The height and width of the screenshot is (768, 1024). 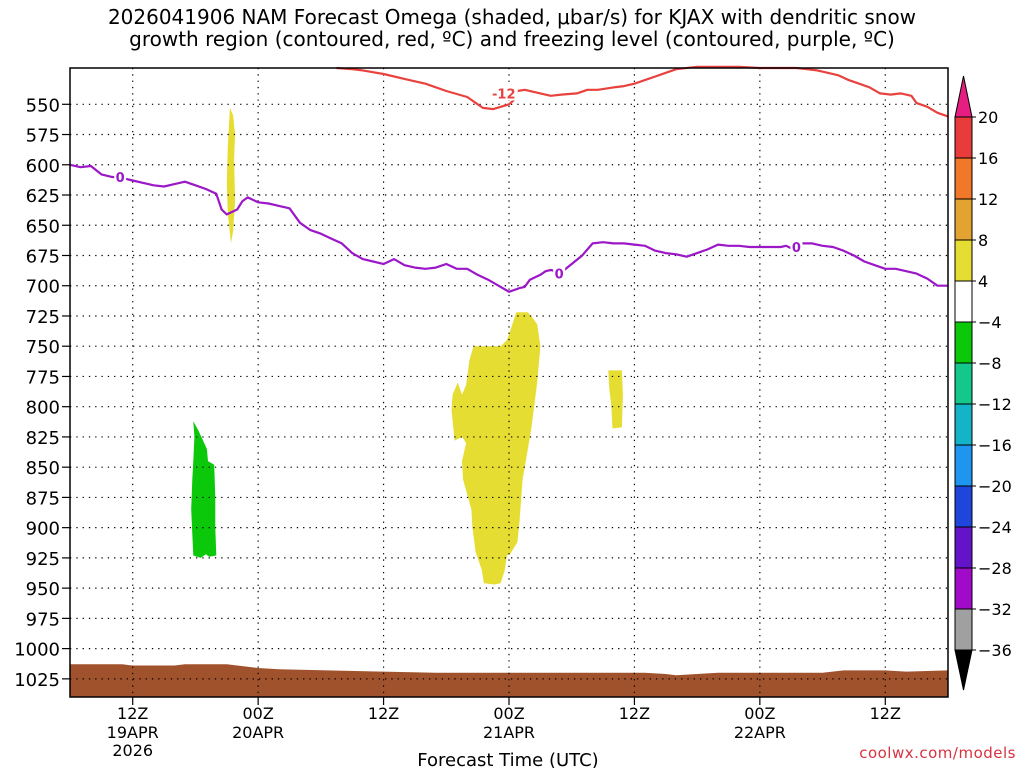 What do you see at coordinates (507, 759) in the screenshot?
I see `x-axis-label: Forecast Time (UTC)` at bounding box center [507, 759].